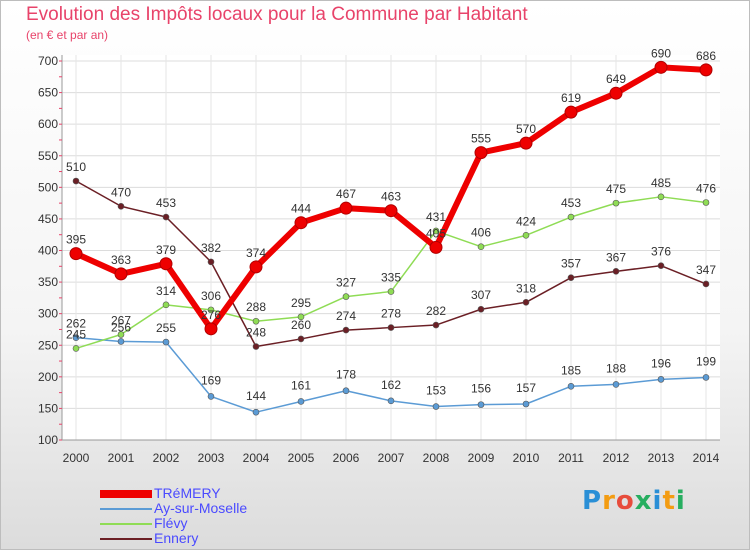 This screenshot has height=550, width=750. What do you see at coordinates (616, 79) in the screenshot?
I see `data-label: 649` at bounding box center [616, 79].